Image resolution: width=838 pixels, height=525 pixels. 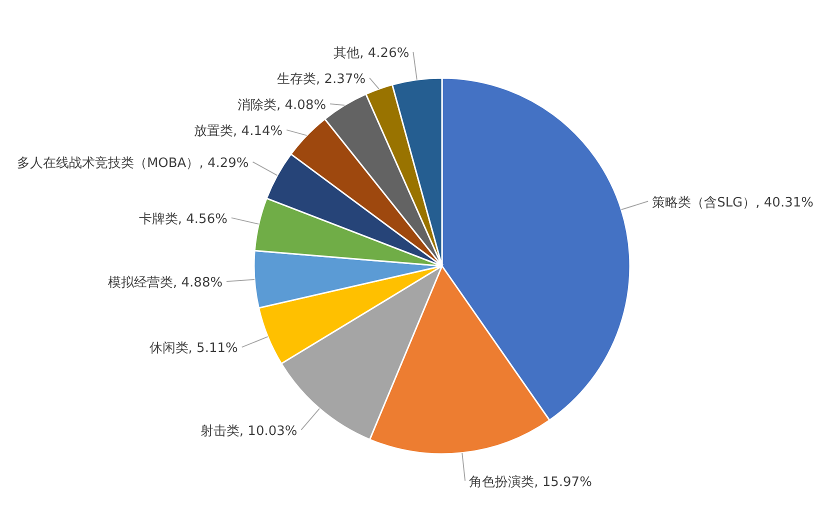 I want to click on slice-label: 休闲类, 5.11%, so click(x=193, y=348).